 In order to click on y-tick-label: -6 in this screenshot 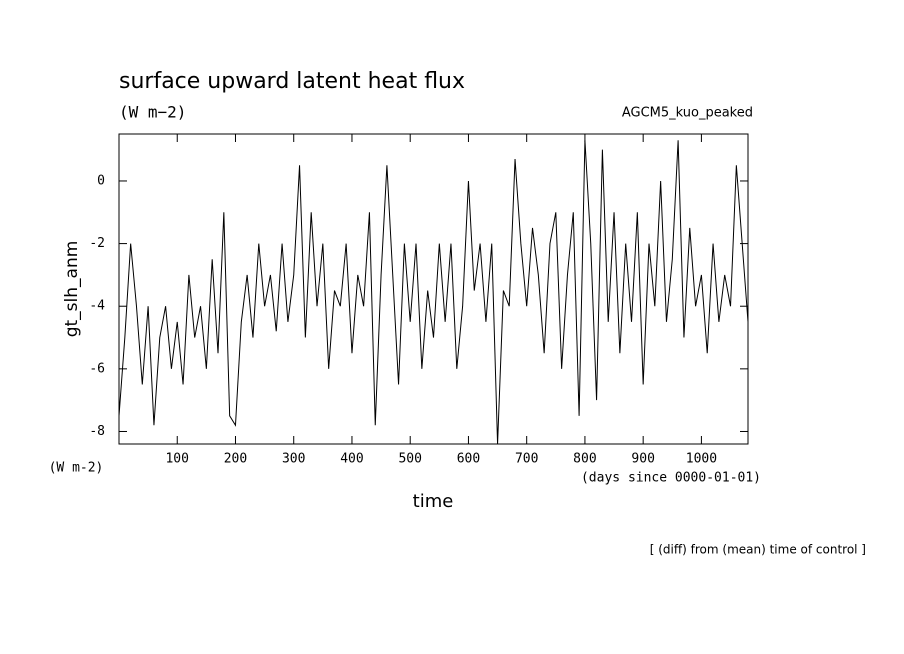, I will do `click(97, 368)`.